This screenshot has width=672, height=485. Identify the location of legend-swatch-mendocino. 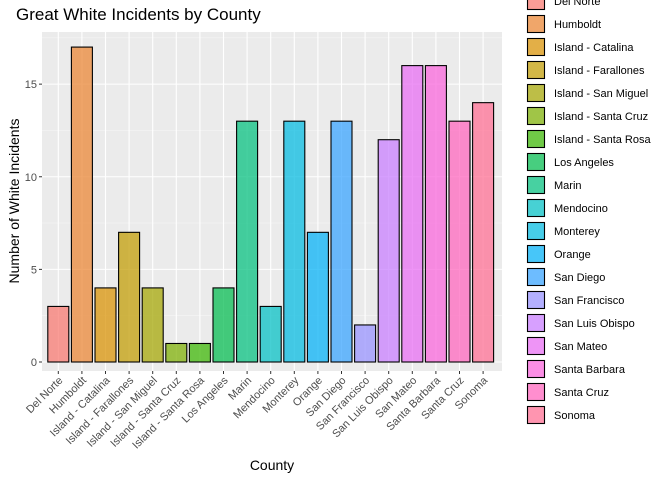
(536, 208).